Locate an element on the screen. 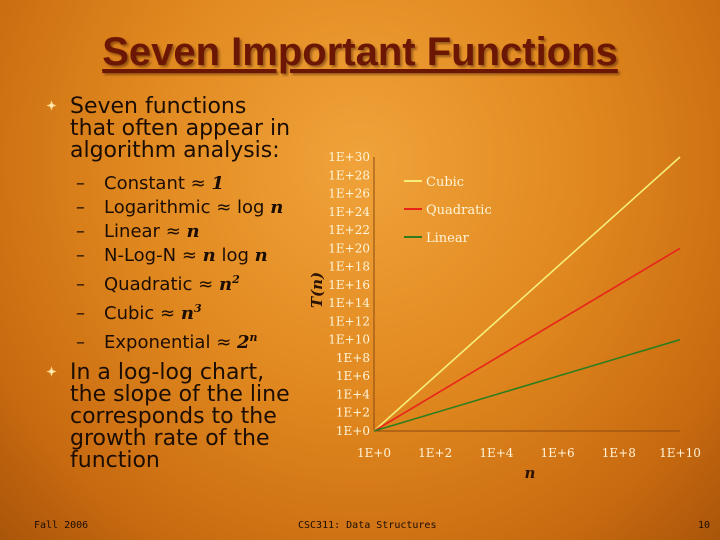  y-tick-label: 1E+20 is located at coordinates (349, 248).